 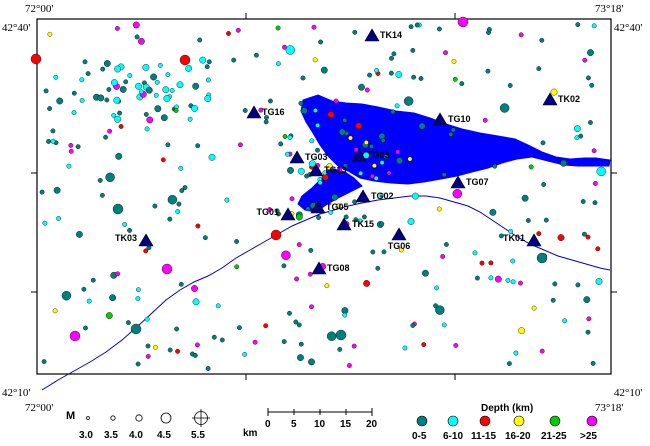 I want to click on magnitude-symbol, so click(x=166, y=418).